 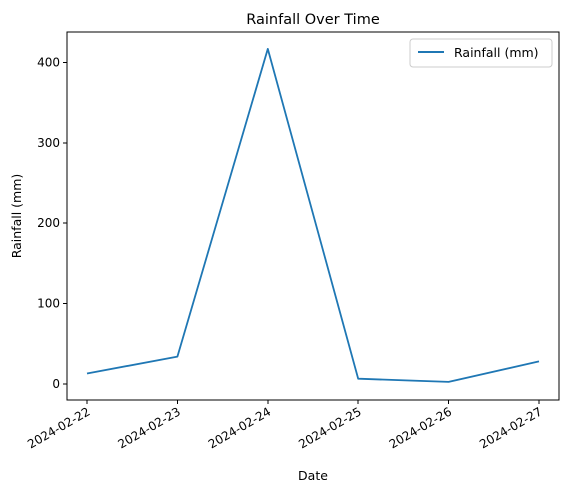 What do you see at coordinates (58, 427) in the screenshot?
I see `x-tick-label: 2024-02-22` at bounding box center [58, 427].